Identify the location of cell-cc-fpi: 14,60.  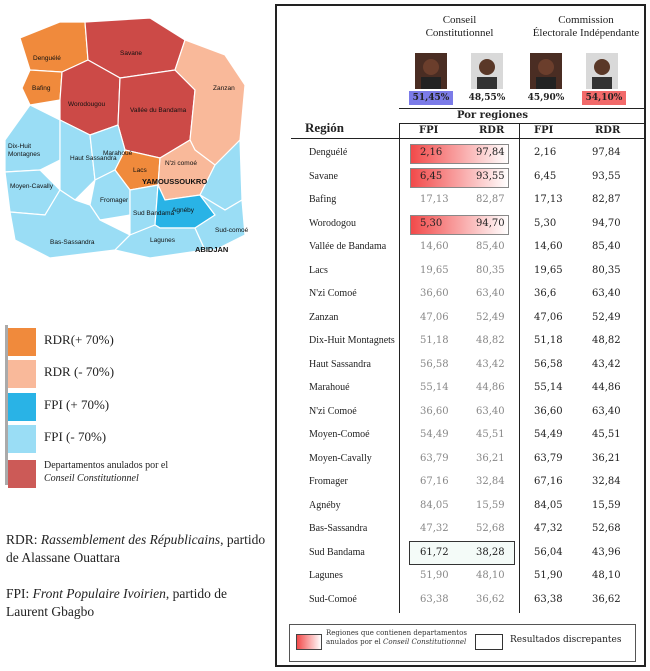
(434, 246).